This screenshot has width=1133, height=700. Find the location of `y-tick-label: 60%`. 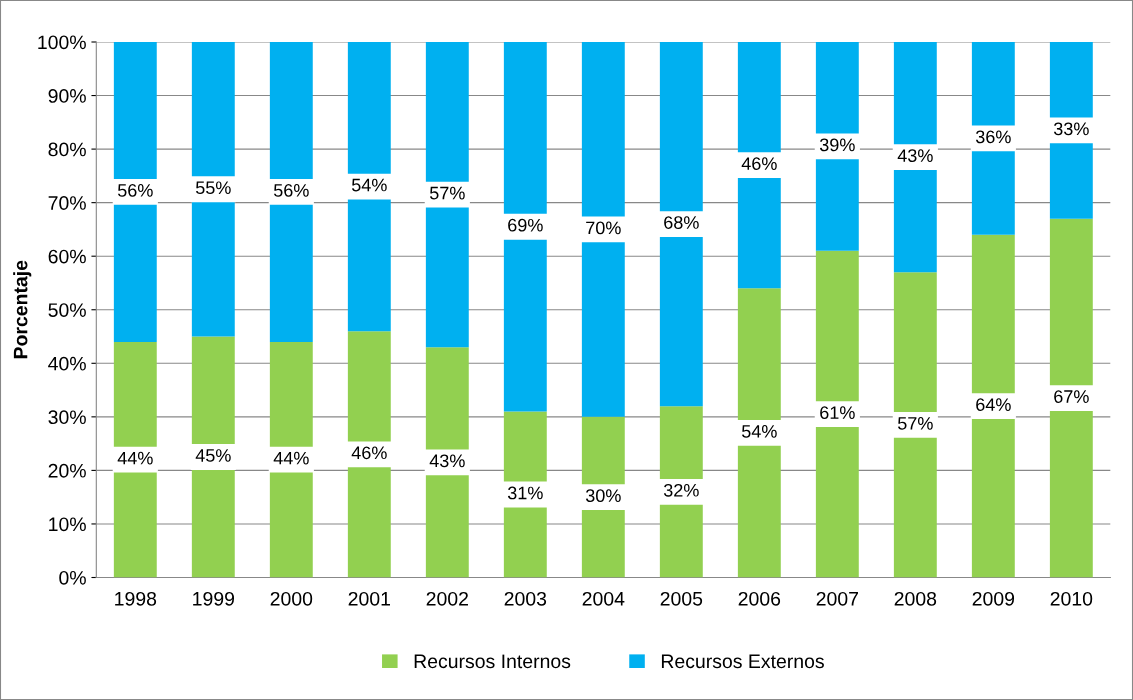

y-tick-label: 60% is located at coordinates (67, 256).